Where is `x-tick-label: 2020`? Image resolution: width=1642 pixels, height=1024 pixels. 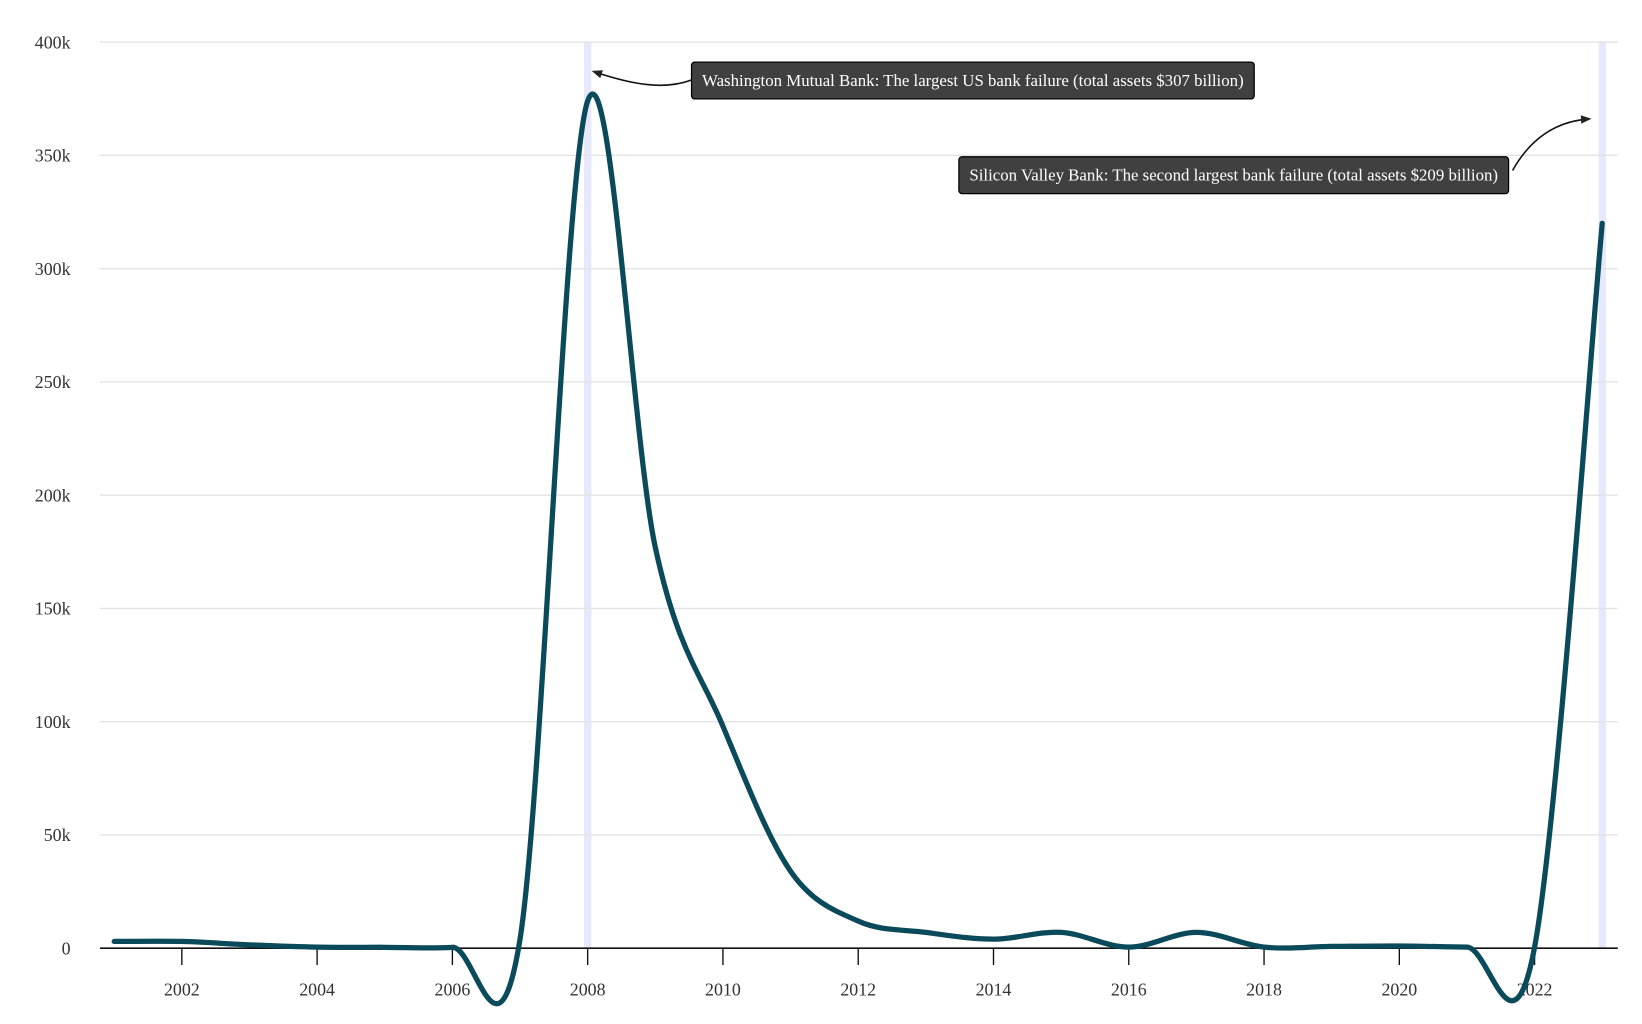
x-tick-label: 2020 is located at coordinates (1399, 989).